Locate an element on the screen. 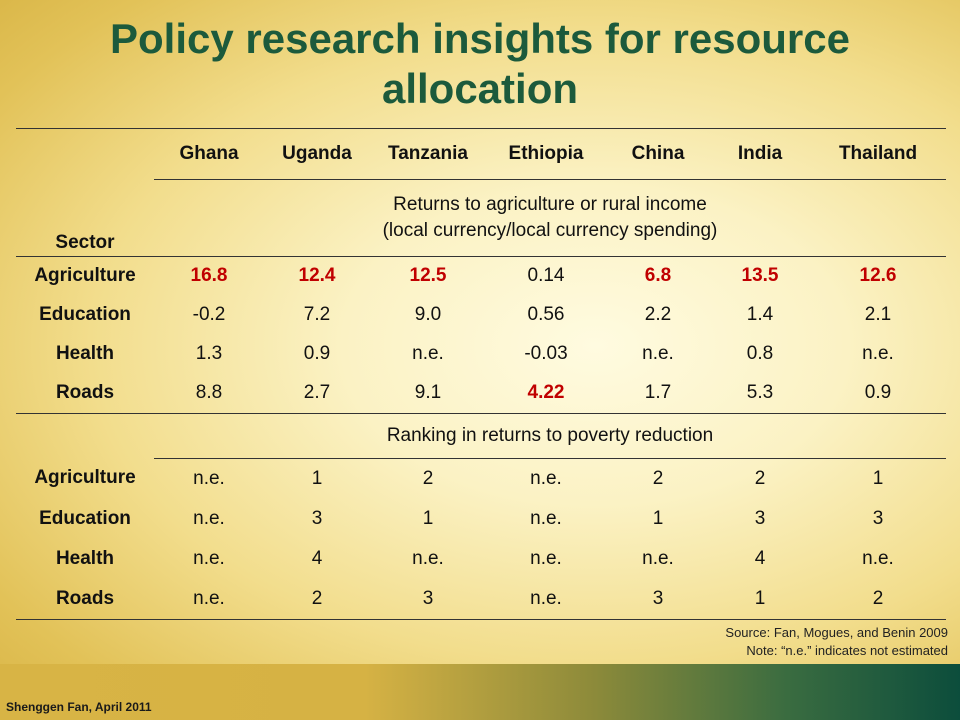 The width and height of the screenshot is (960, 720). value-cell: 13.5 is located at coordinates (760, 275).